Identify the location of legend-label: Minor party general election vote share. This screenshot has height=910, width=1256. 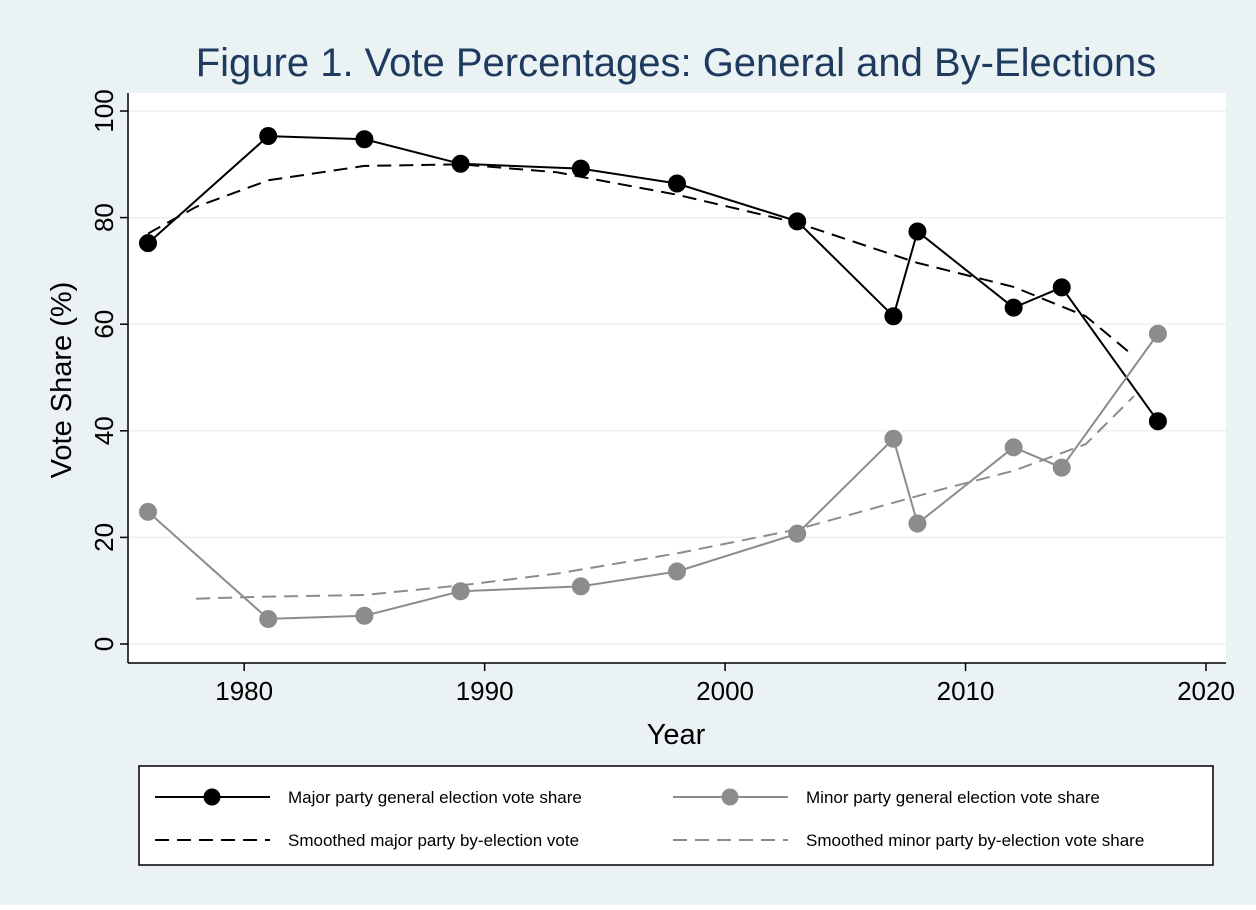
(953, 797).